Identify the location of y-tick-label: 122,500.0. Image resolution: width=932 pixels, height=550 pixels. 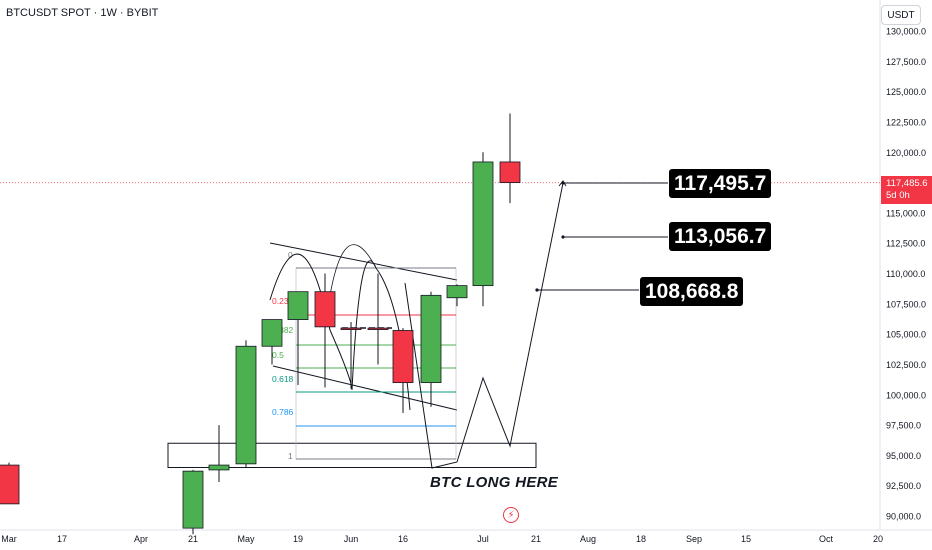
(906, 122).